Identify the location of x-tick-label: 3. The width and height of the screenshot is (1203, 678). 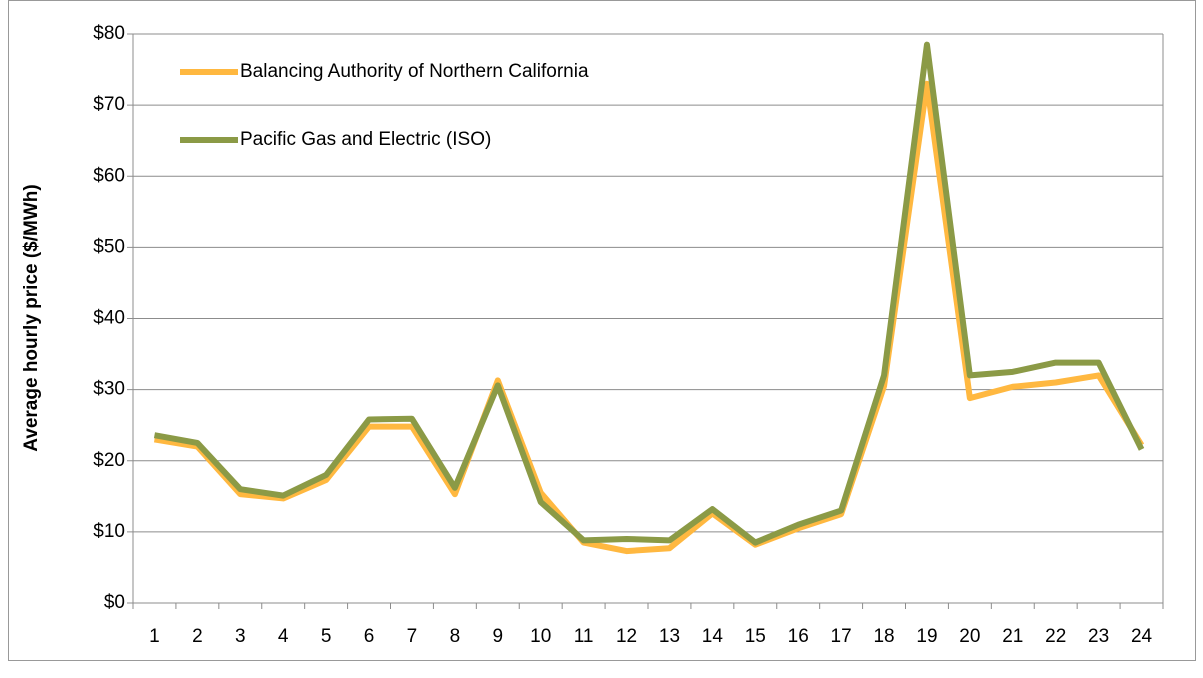
(240, 636).